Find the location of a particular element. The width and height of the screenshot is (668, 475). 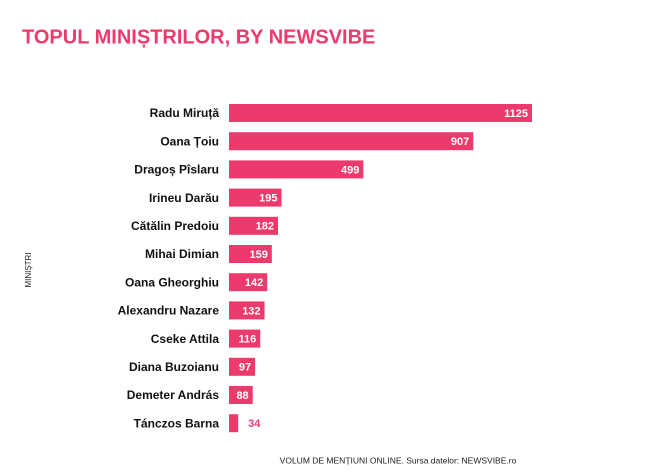

y-axis-label: MINIȘTRI is located at coordinates (28, 269).